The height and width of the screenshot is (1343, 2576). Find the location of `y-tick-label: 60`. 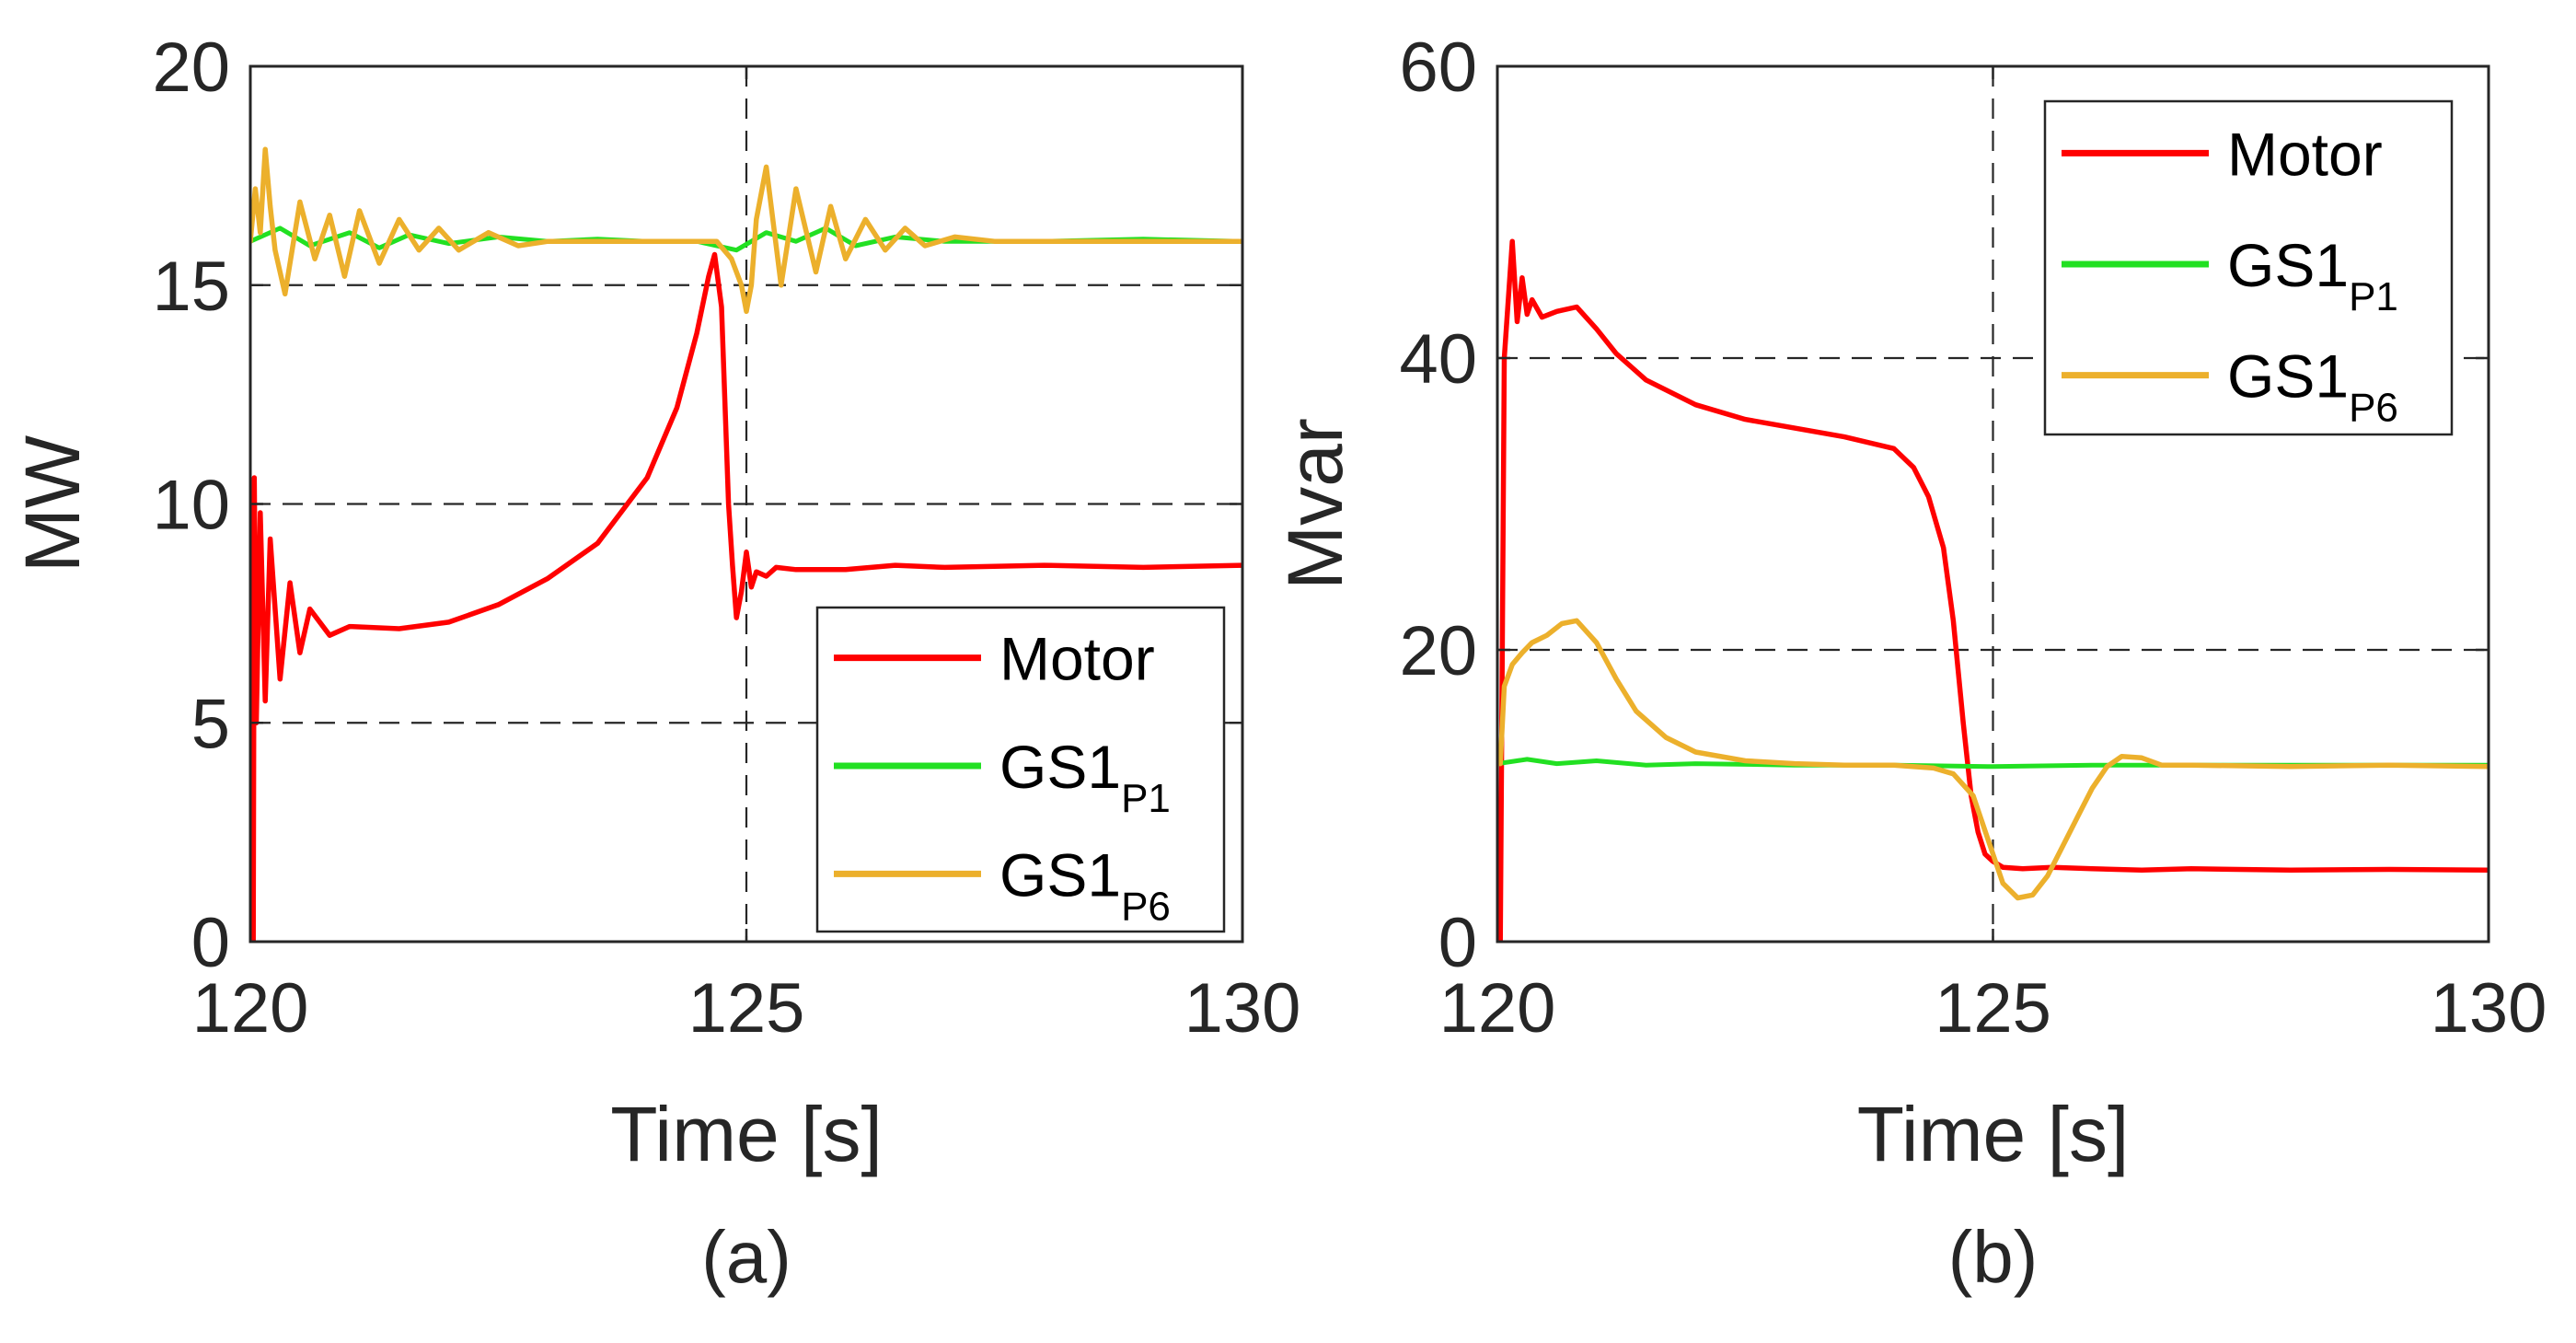

y-tick-label: 60 is located at coordinates (1438, 68).